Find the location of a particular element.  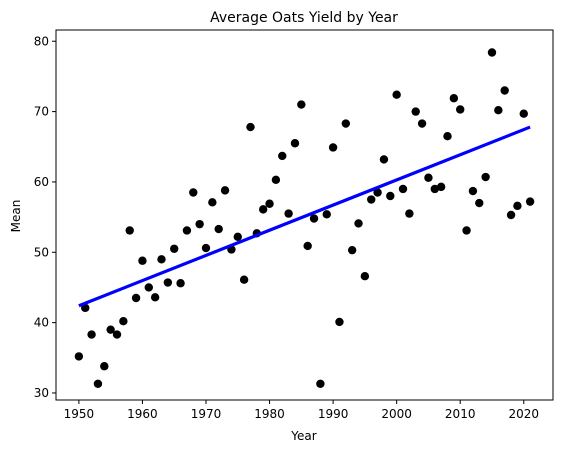

y-tick-label: 80 is located at coordinates (41, 41).